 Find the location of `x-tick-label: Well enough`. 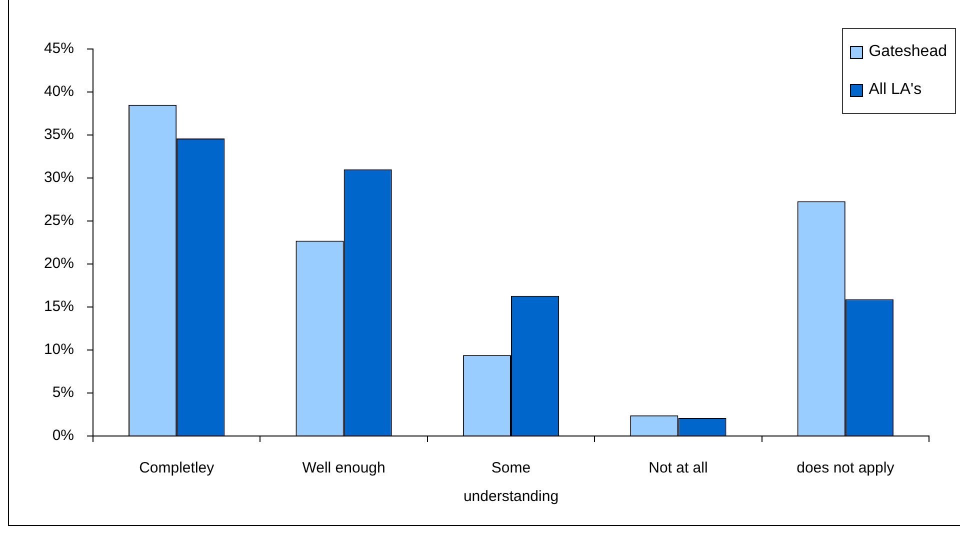

x-tick-label: Well enough is located at coordinates (344, 467).